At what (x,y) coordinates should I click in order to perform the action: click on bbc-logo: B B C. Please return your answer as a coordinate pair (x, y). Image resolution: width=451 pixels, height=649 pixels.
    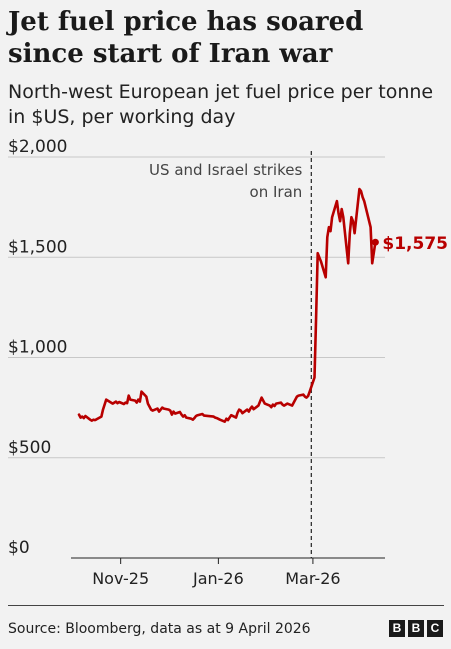
    Looking at the image, I should click on (416, 628).